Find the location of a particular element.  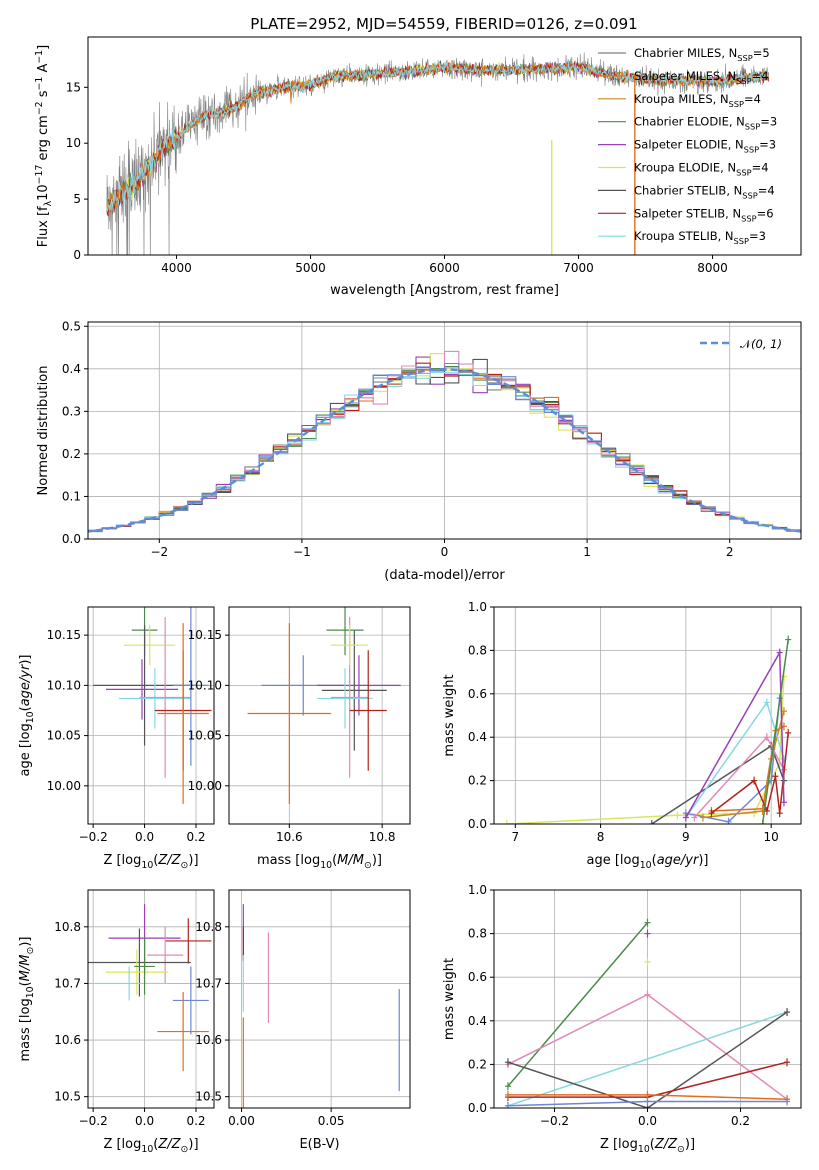

y-tick-label: 10.5 is located at coordinates (208, 1097).